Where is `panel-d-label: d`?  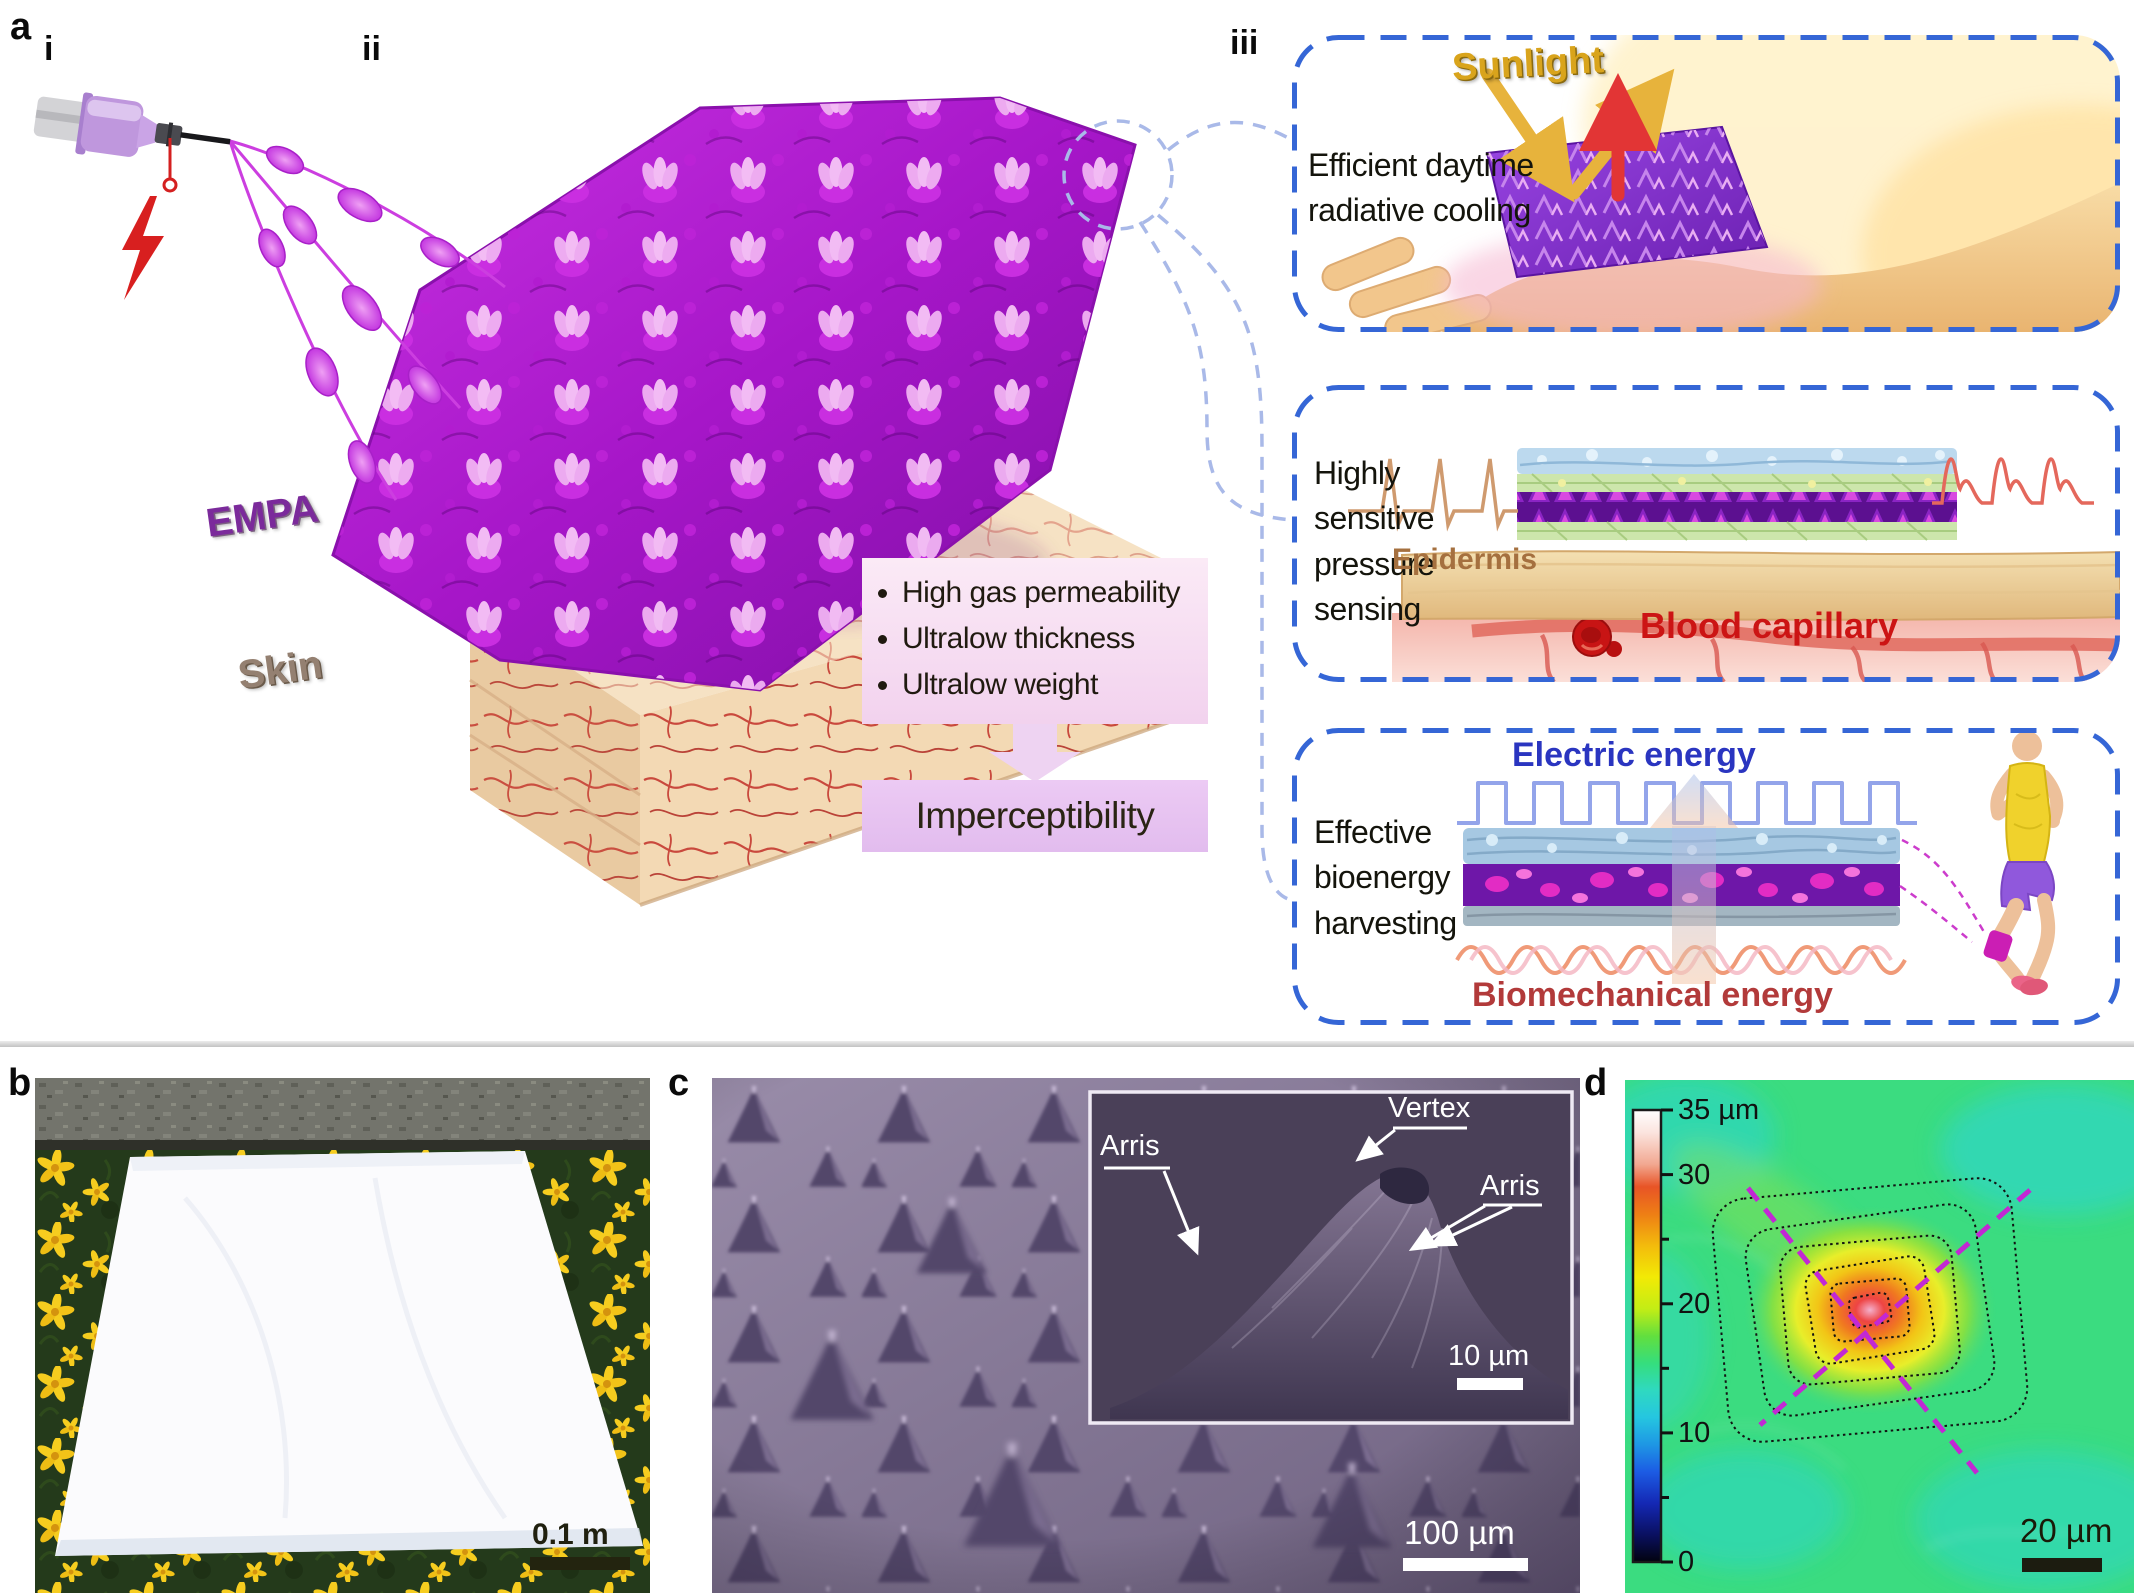 panel-d-label: d is located at coordinates (1595, 1083).